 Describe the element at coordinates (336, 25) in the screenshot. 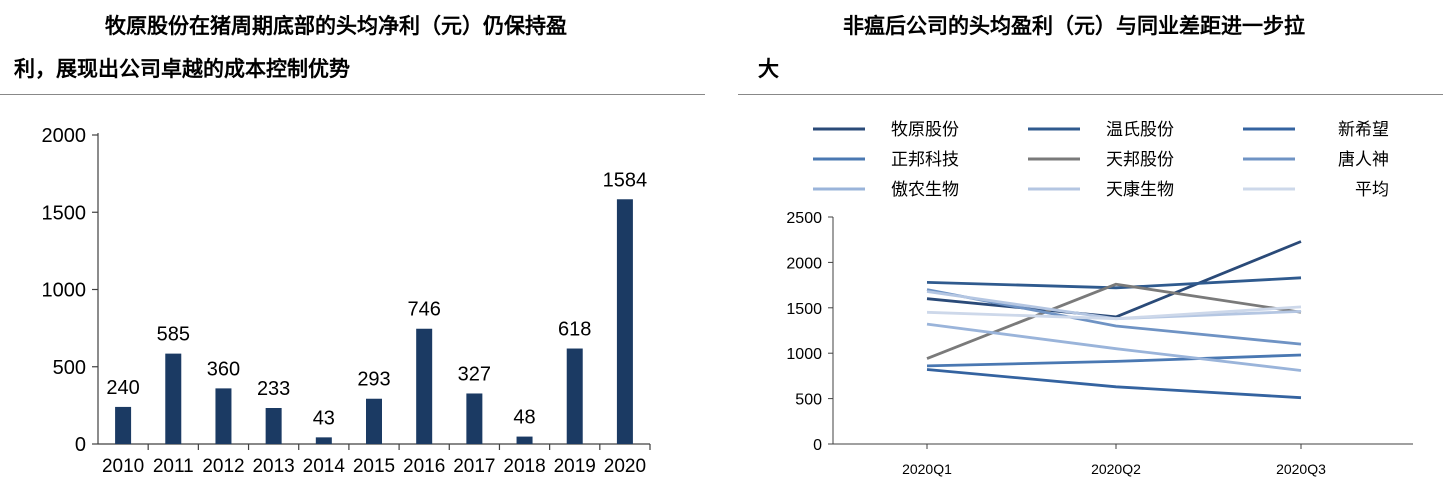

I see `left-title-line1: 牧原股份在猪周期底部的头均净利（元）仍保持盈` at that location.